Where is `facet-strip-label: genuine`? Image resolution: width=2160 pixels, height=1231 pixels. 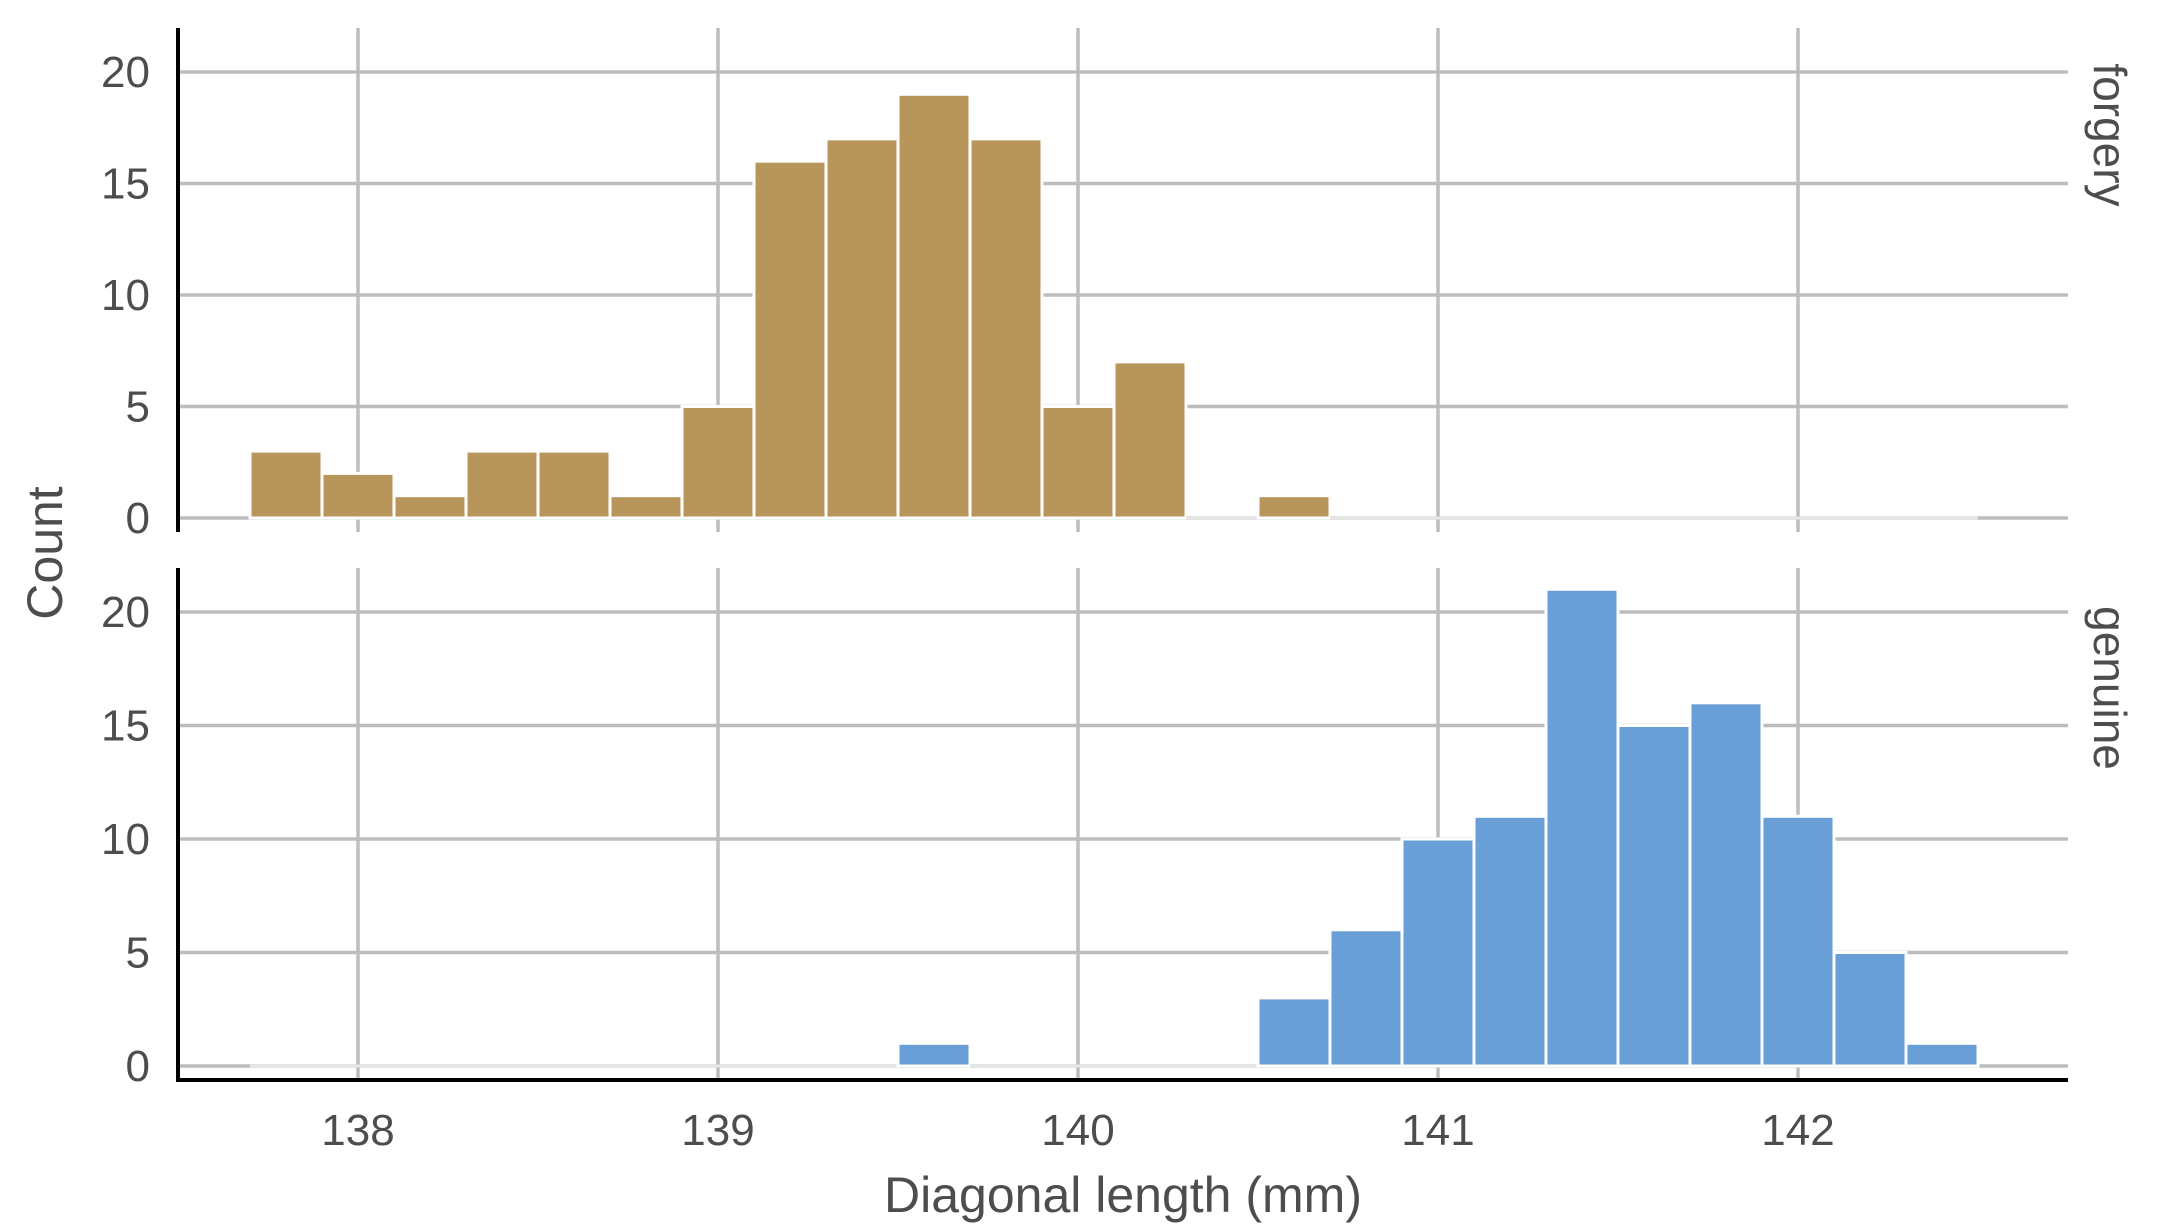
facet-strip-label: genuine is located at coordinates (2110, 688).